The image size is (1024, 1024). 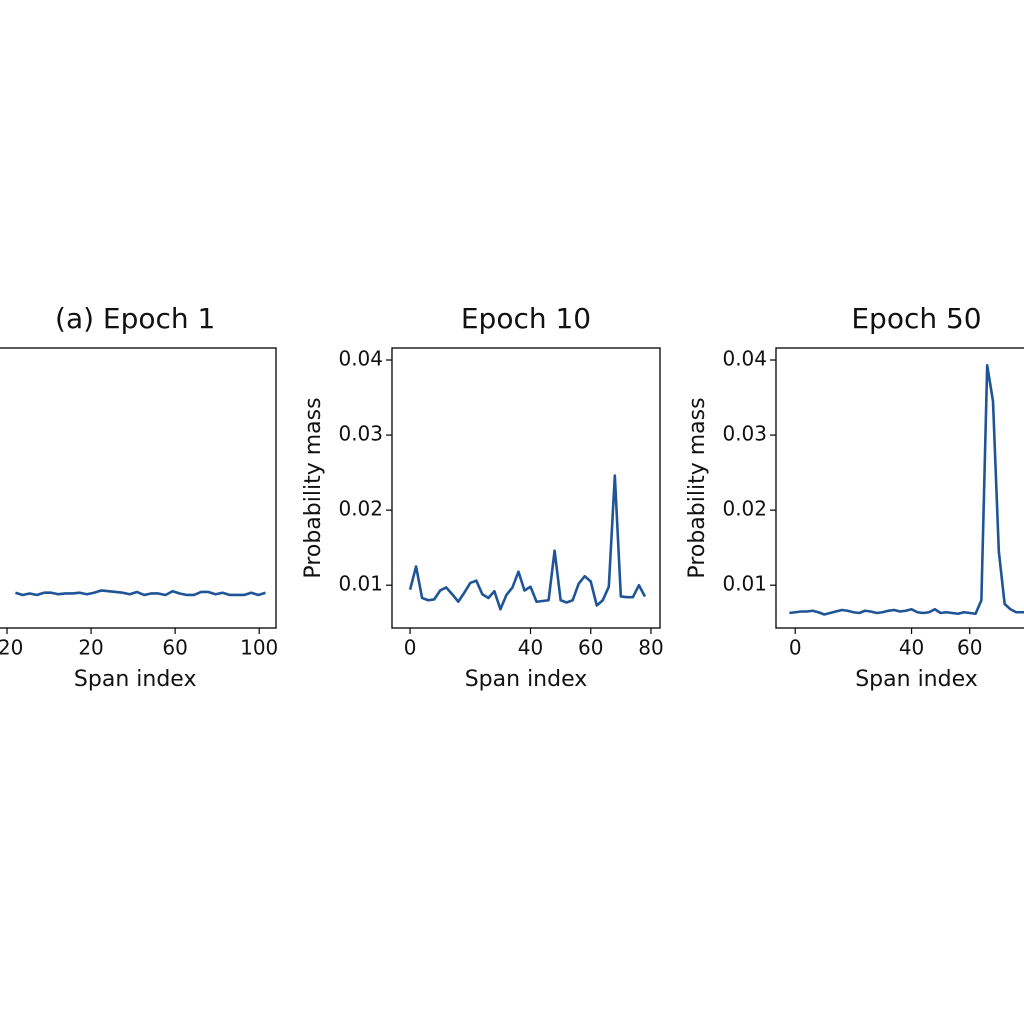 I want to click on panel-title: Epoch 10, so click(x=526, y=318).